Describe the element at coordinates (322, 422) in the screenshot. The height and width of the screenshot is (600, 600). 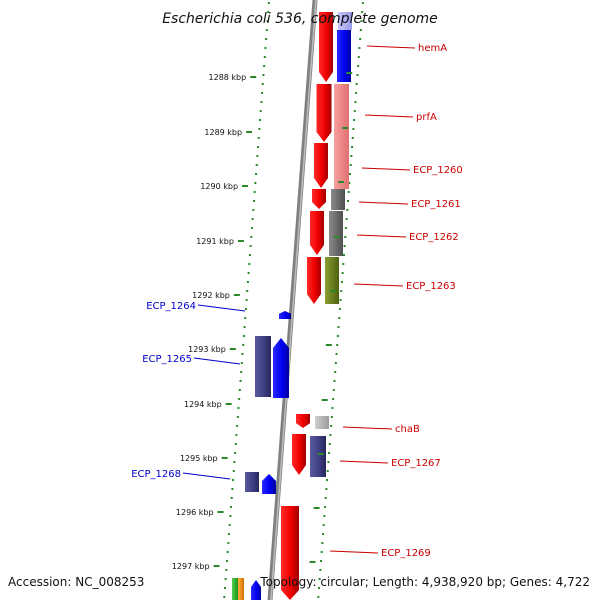
I see `cog-box-chab` at that location.